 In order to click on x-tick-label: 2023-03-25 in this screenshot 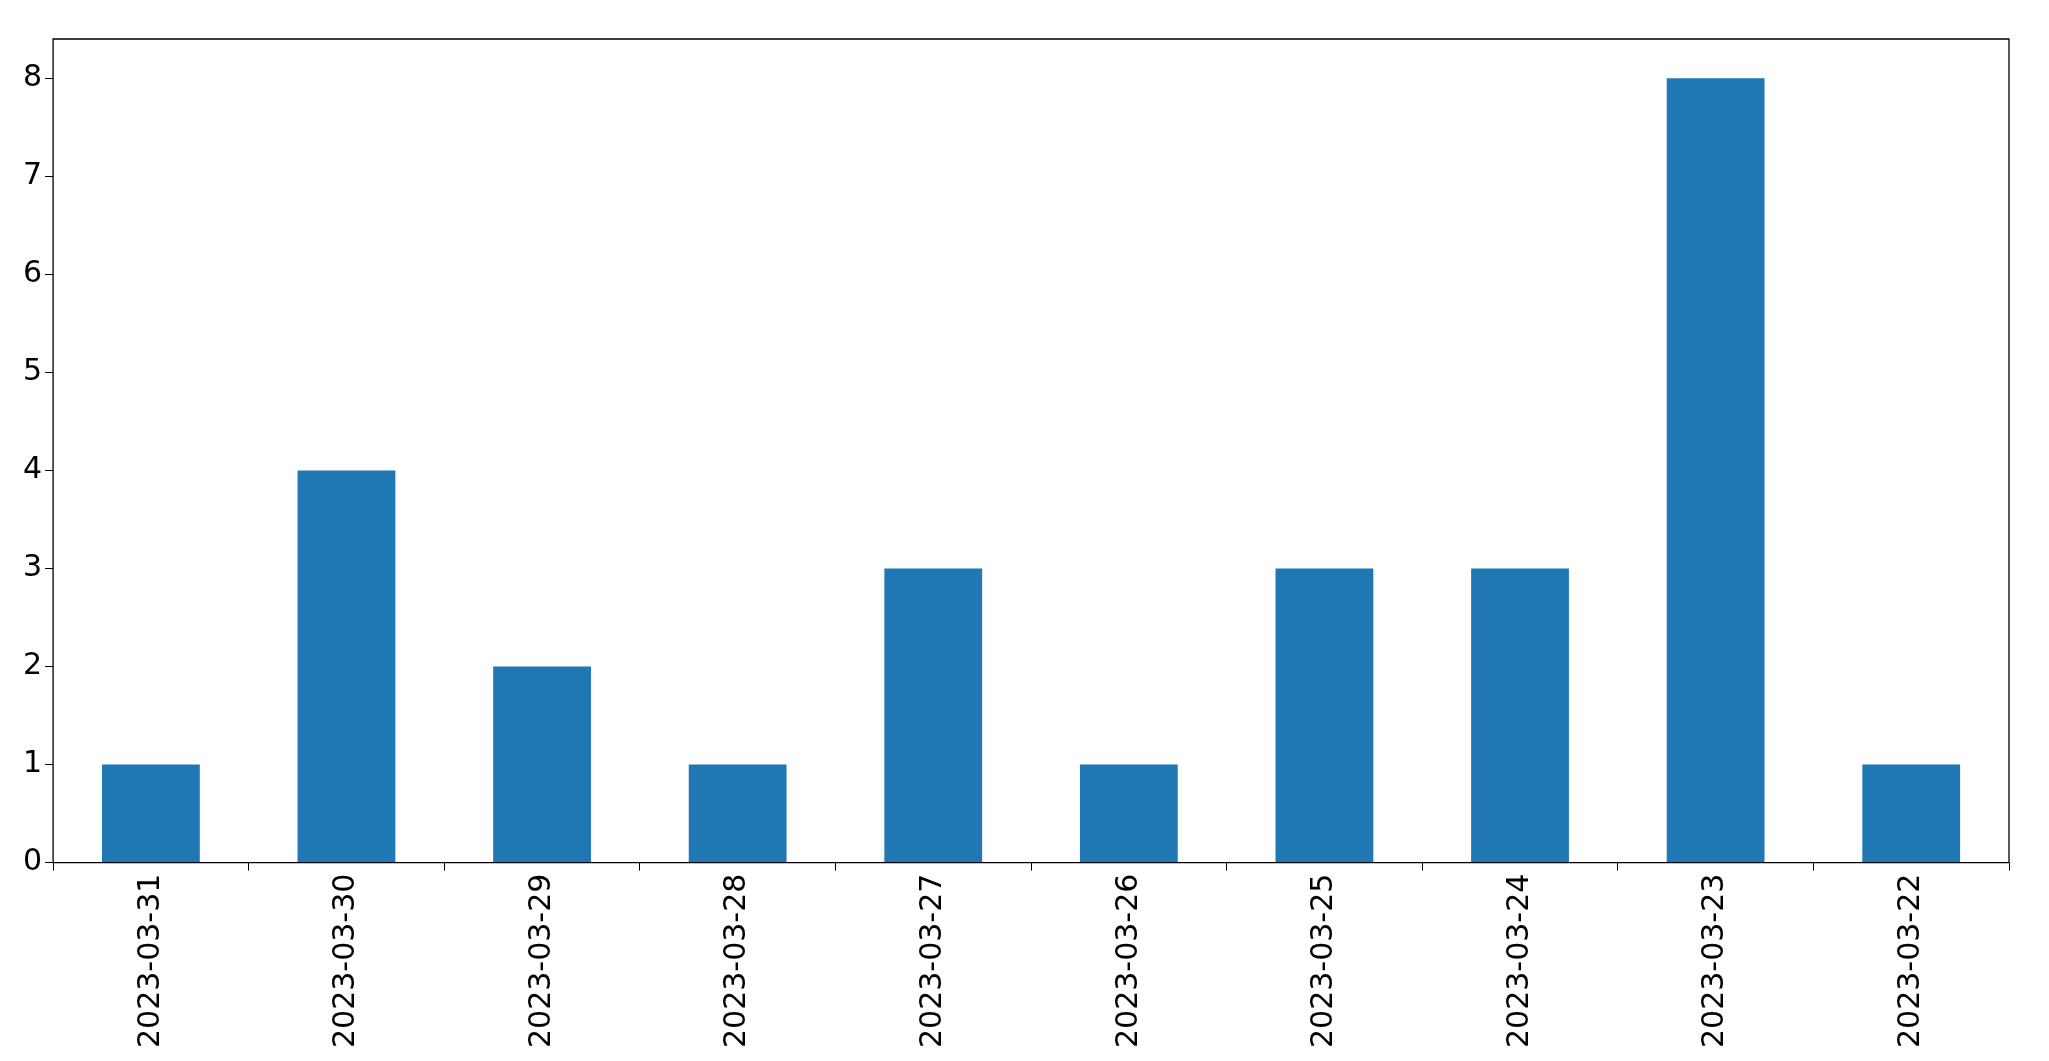, I will do `click(1322, 961)`.